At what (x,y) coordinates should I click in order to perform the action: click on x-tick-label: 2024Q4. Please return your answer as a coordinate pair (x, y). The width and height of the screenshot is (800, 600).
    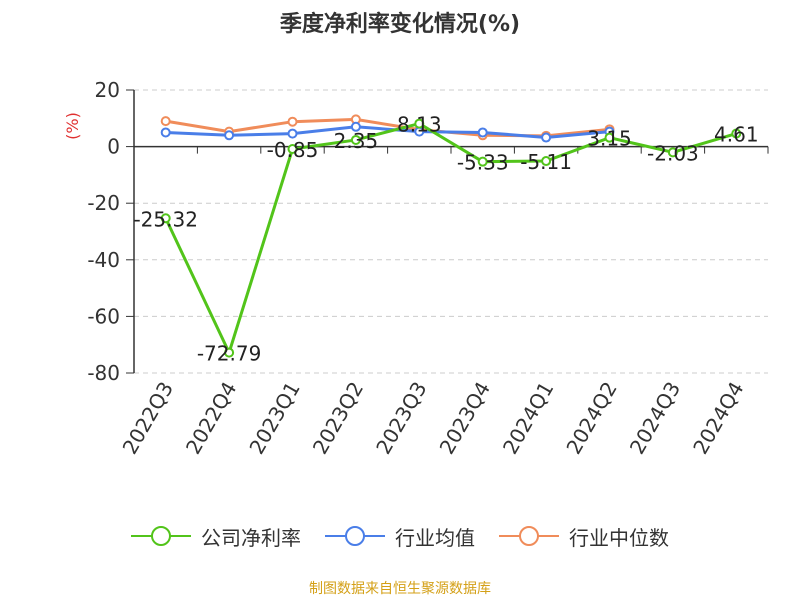
    Looking at the image, I should click on (718, 418).